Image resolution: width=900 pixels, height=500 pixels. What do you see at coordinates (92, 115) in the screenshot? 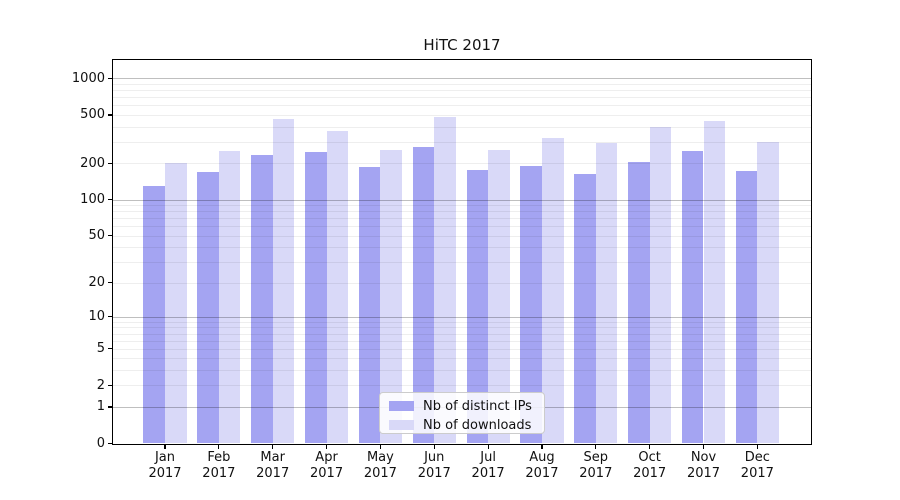
I see `y-tick-label-500: 500` at bounding box center [92, 115].